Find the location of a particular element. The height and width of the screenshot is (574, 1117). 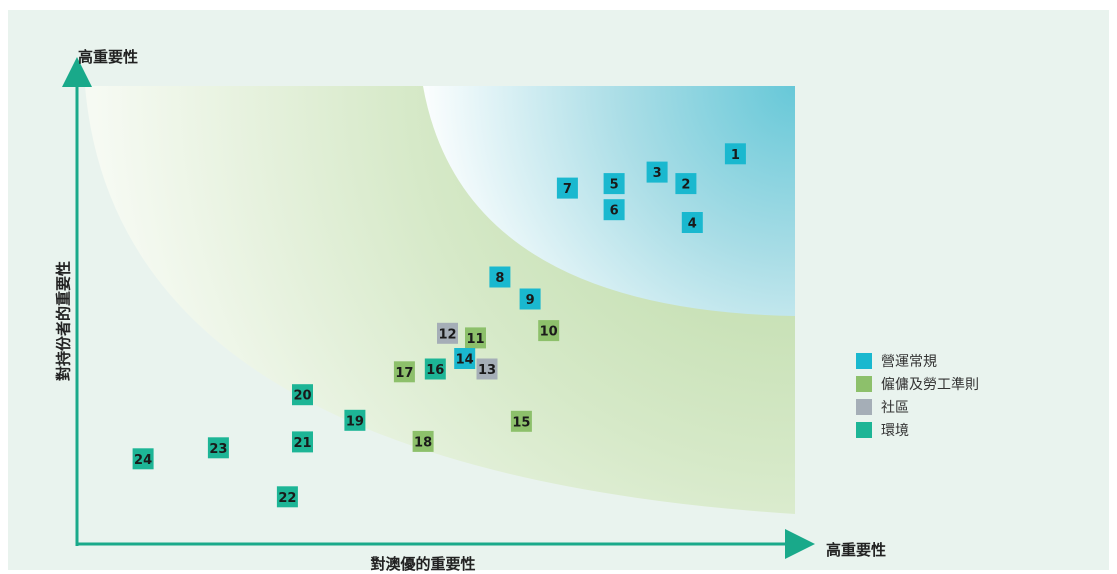

point-label: 14 is located at coordinates (465, 360).